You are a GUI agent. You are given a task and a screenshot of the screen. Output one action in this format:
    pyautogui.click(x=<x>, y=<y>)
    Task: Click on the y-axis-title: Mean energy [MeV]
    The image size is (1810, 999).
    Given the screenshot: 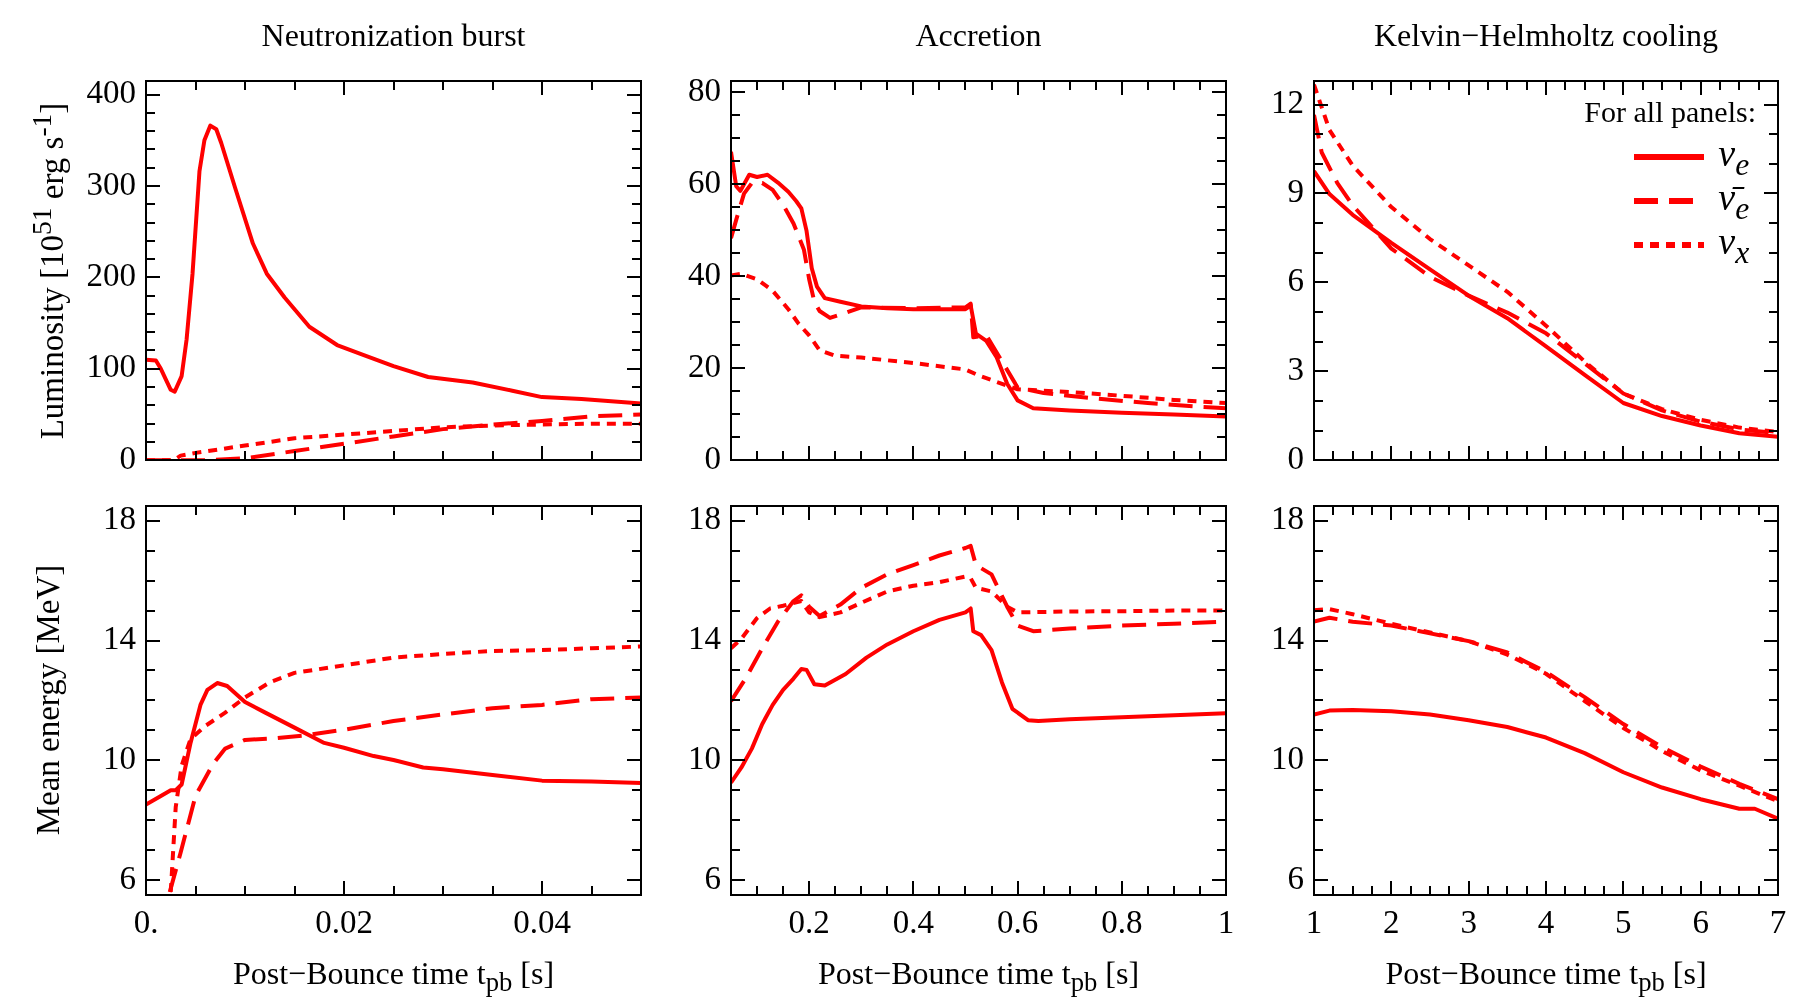 What is the action you would take?
    pyautogui.click(x=47, y=700)
    